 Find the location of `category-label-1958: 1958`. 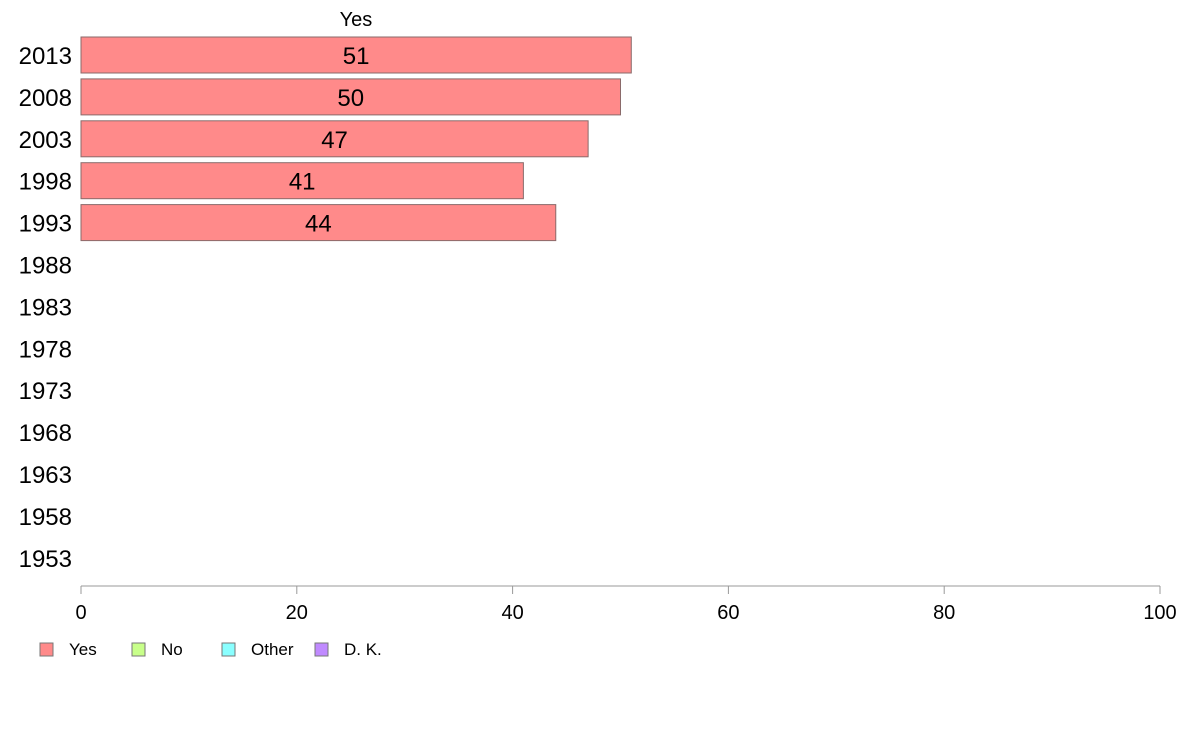

category-label-1958: 1958 is located at coordinates (45, 517).